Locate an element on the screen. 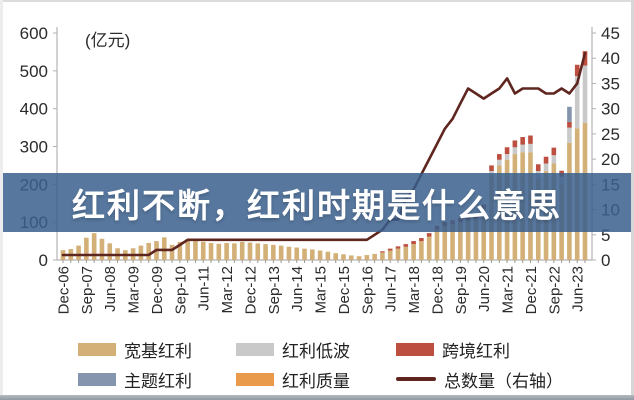  x-axis-label: Jun-17 is located at coordinates (391, 289).